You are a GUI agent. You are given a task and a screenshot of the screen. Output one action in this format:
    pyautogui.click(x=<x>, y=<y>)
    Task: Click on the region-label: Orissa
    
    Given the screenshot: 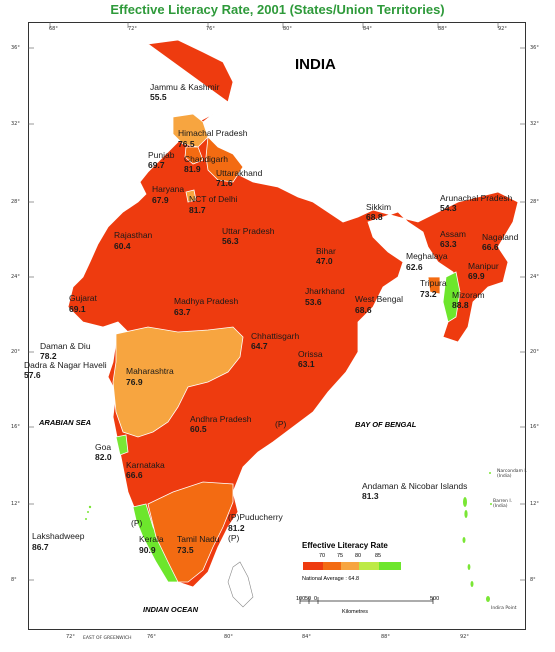 What is the action you would take?
    pyautogui.click(x=310, y=354)
    